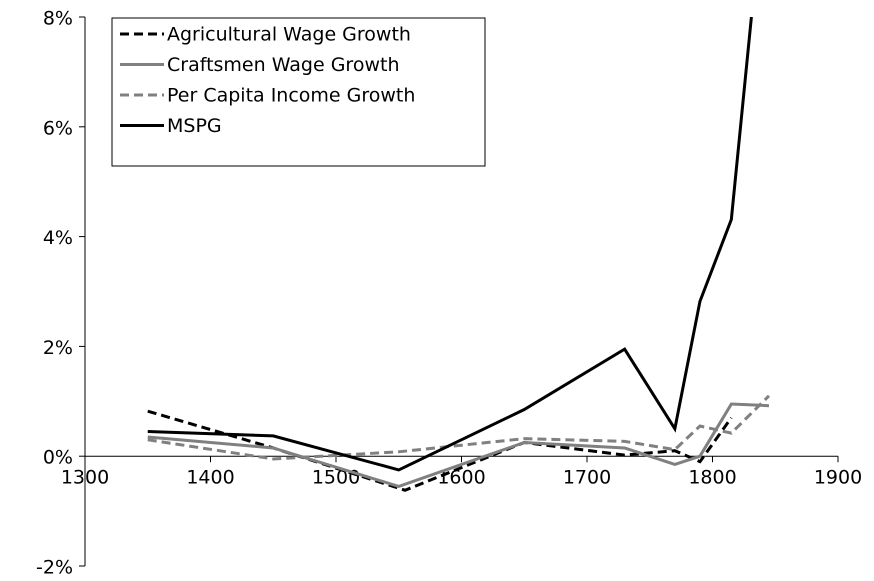 The width and height of the screenshot is (874, 581). What do you see at coordinates (58, 19) in the screenshot?
I see `y-tick-label: 8%` at bounding box center [58, 19].